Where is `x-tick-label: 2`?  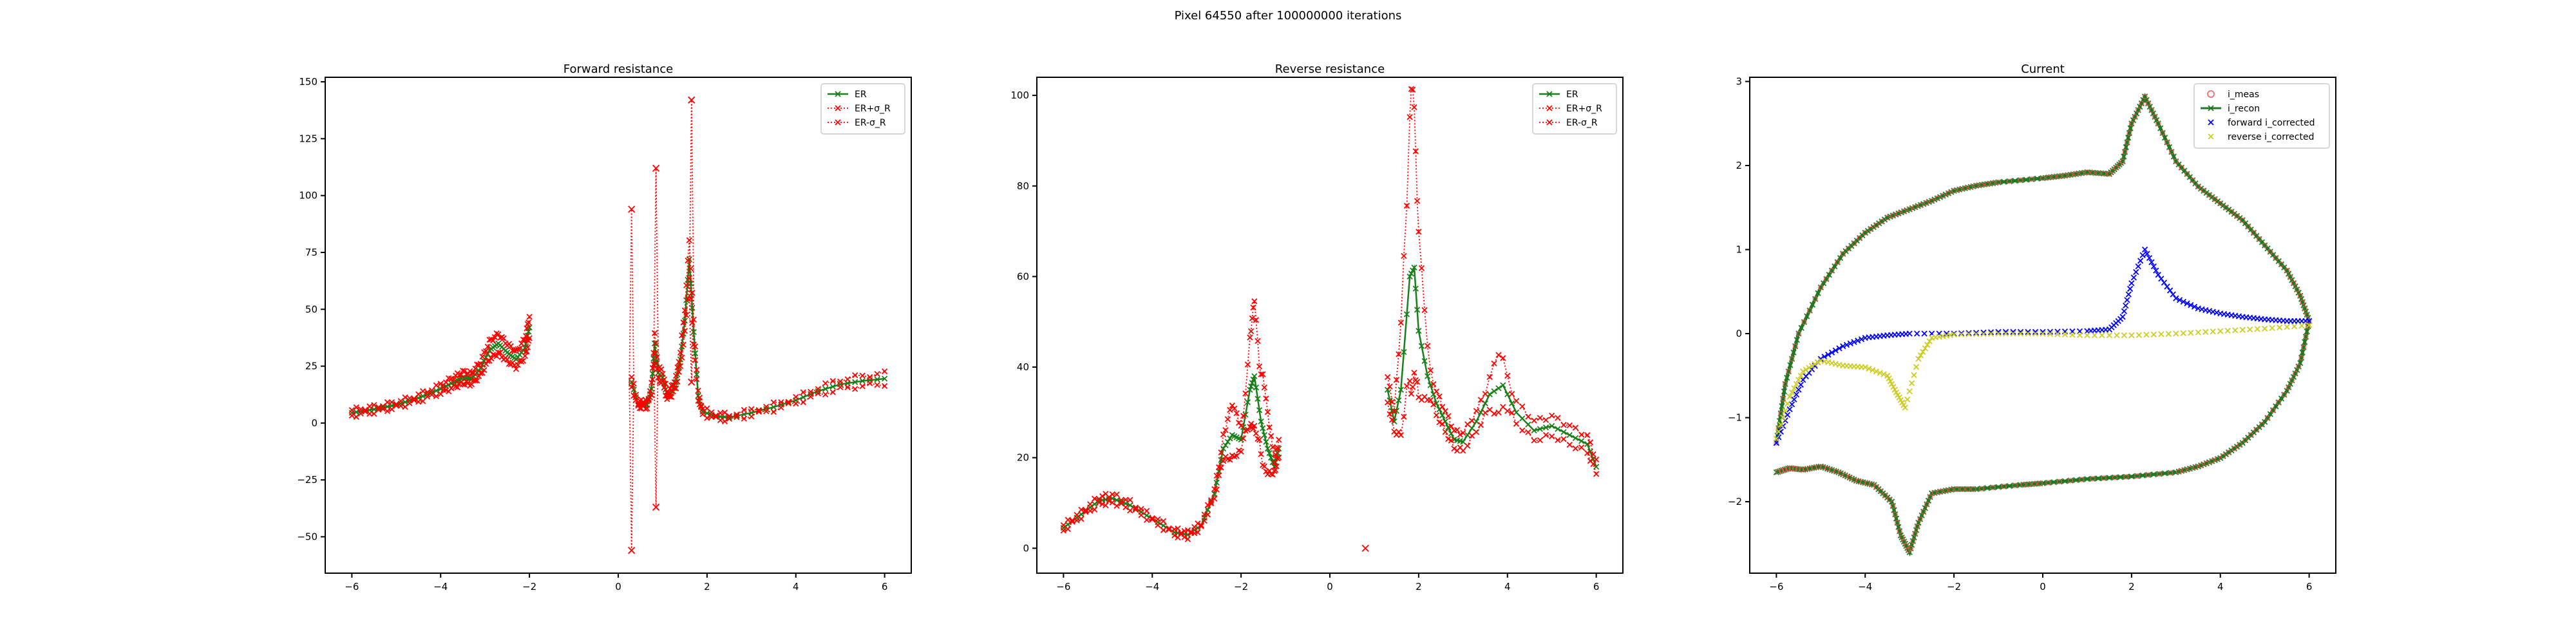
x-tick-label: 2 is located at coordinates (707, 587).